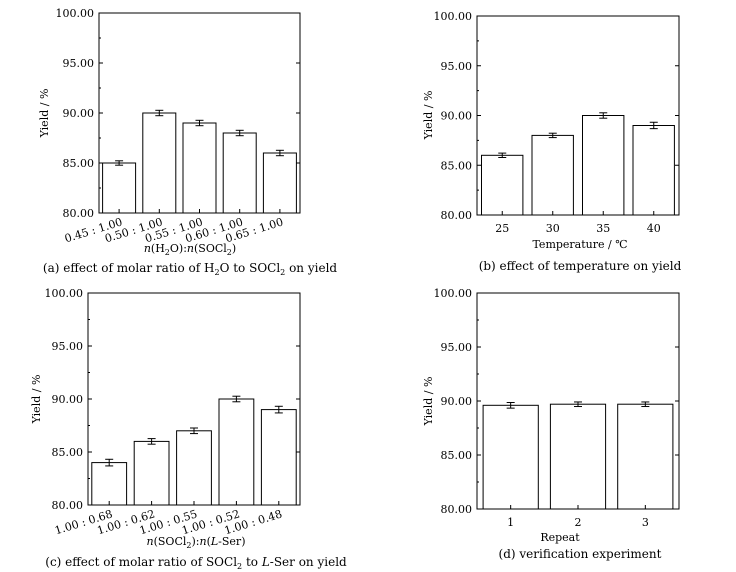 The width and height of the screenshot is (736, 572). Describe the element at coordinates (580, 266) in the screenshot. I see `panel-caption: (b) effect of temperature on yield` at that location.